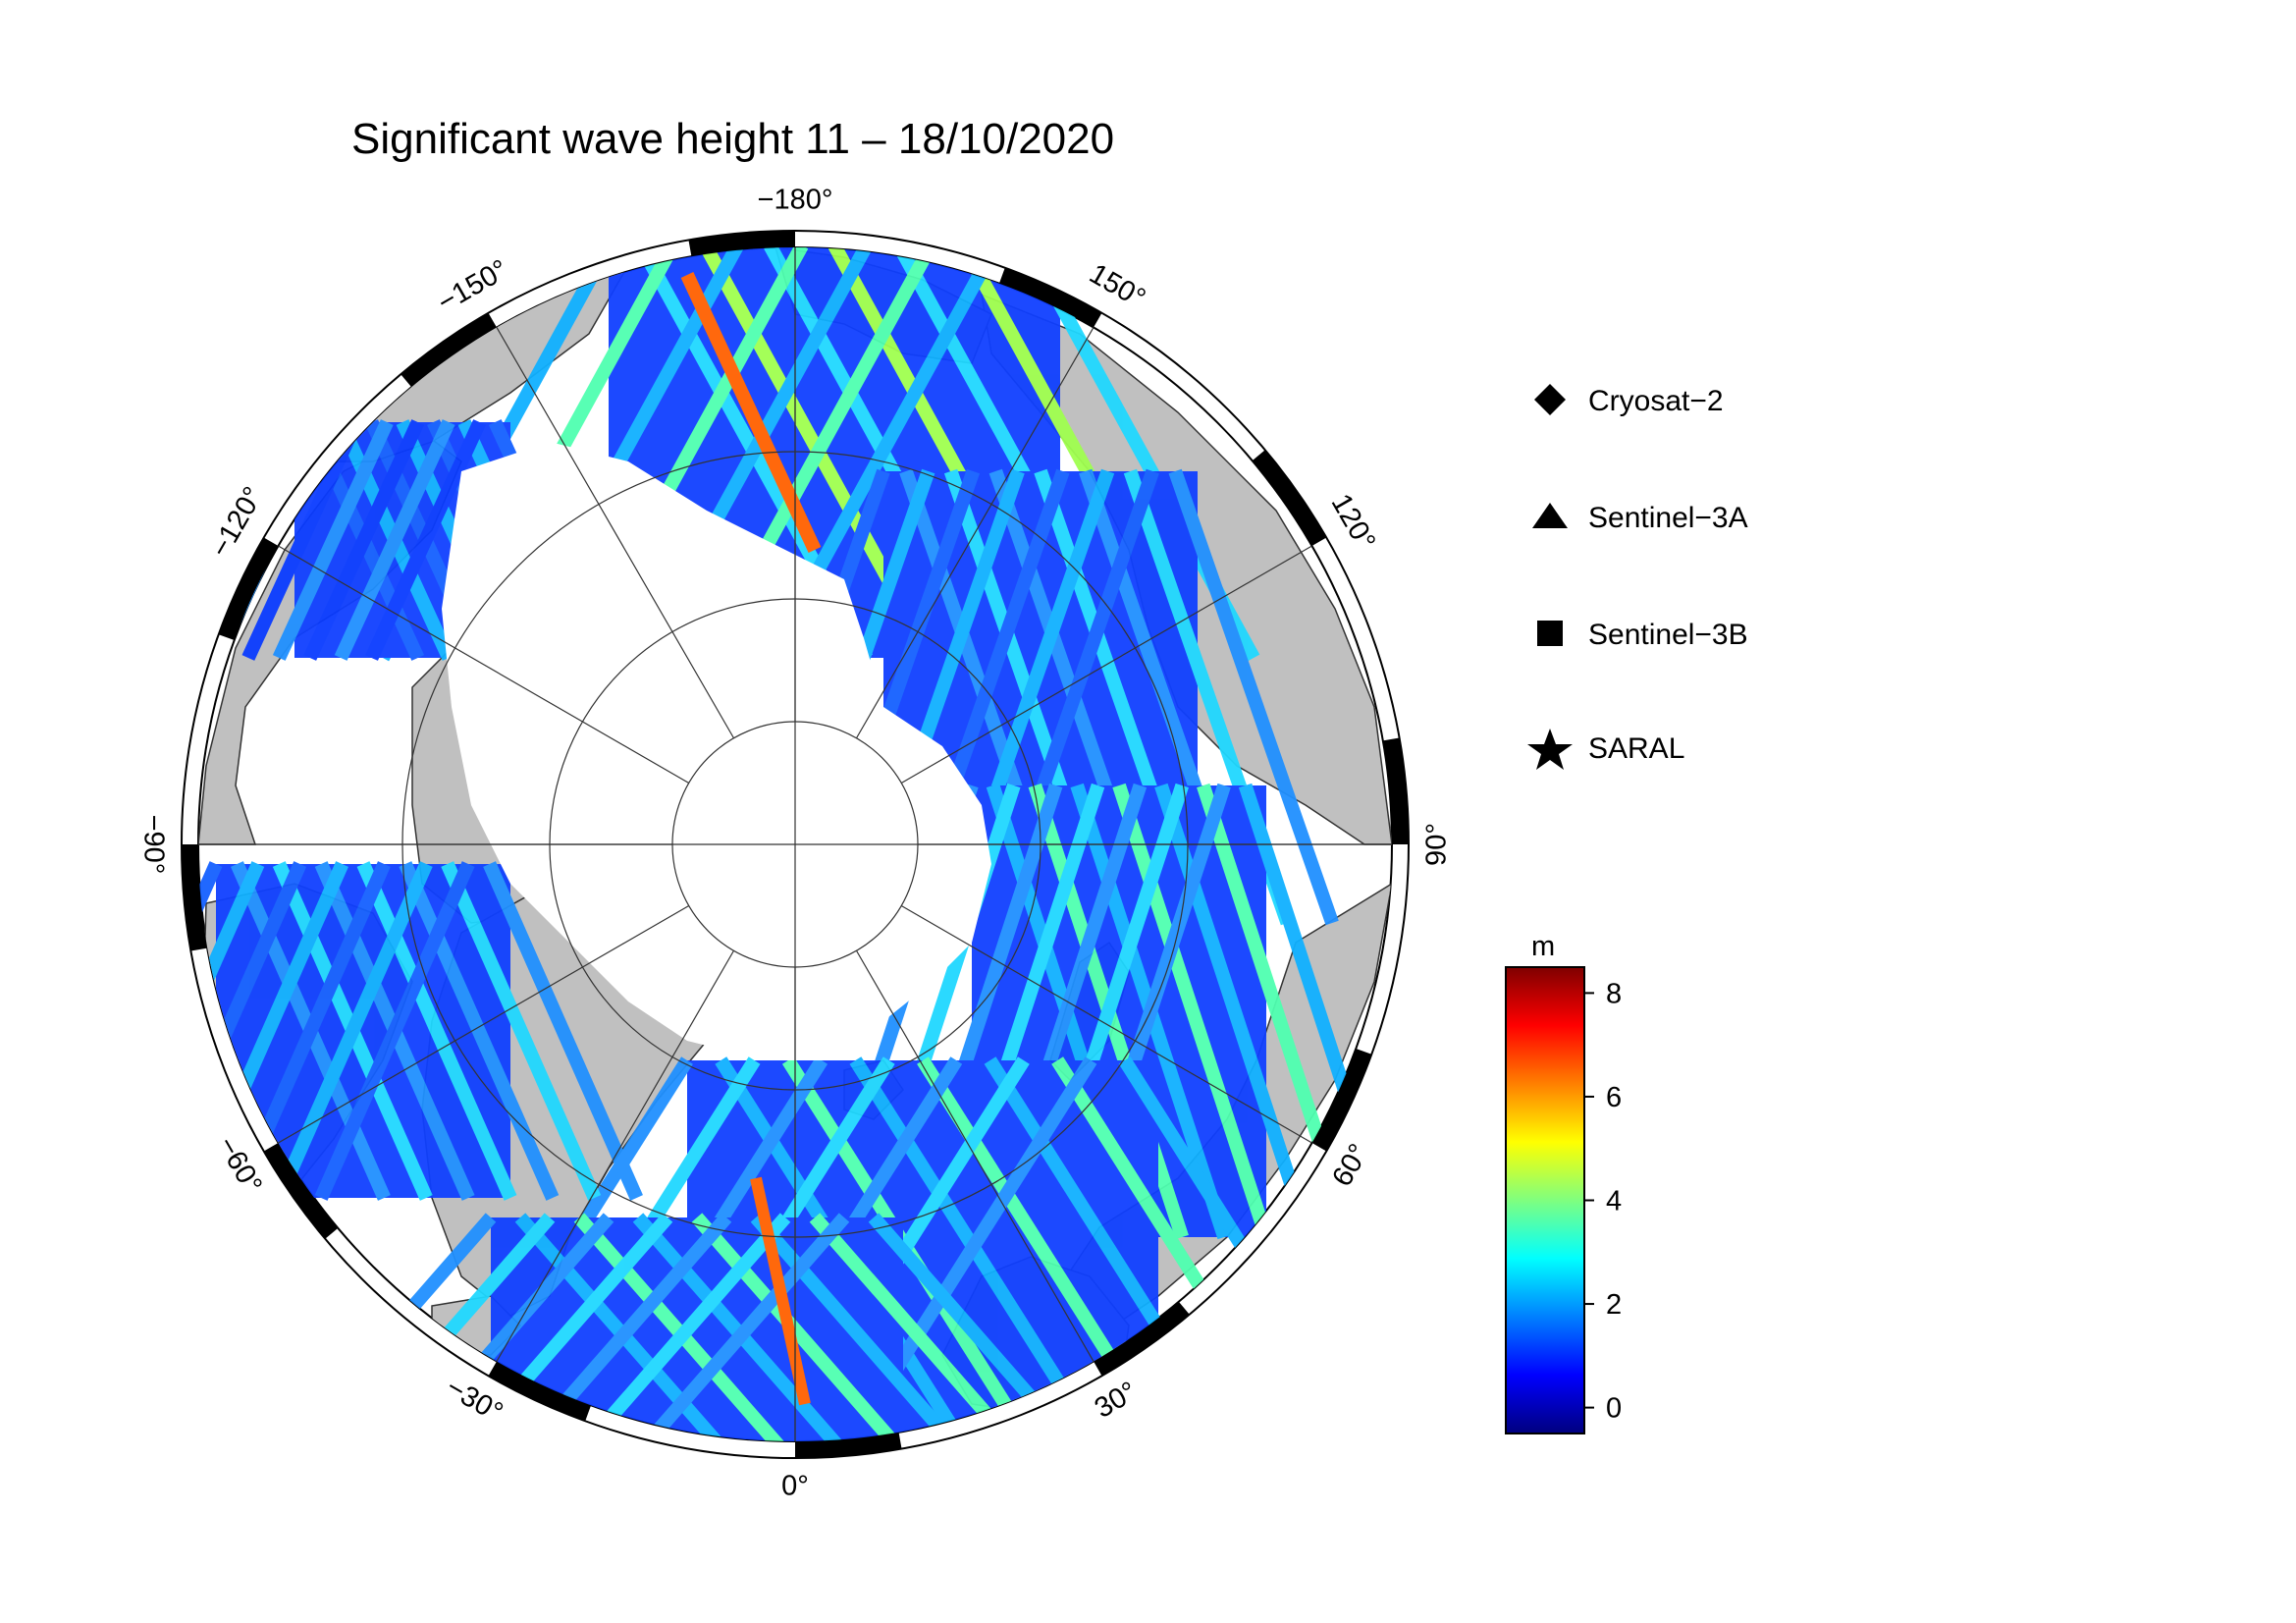  I want to click on triangle-icon, so click(1550, 516).